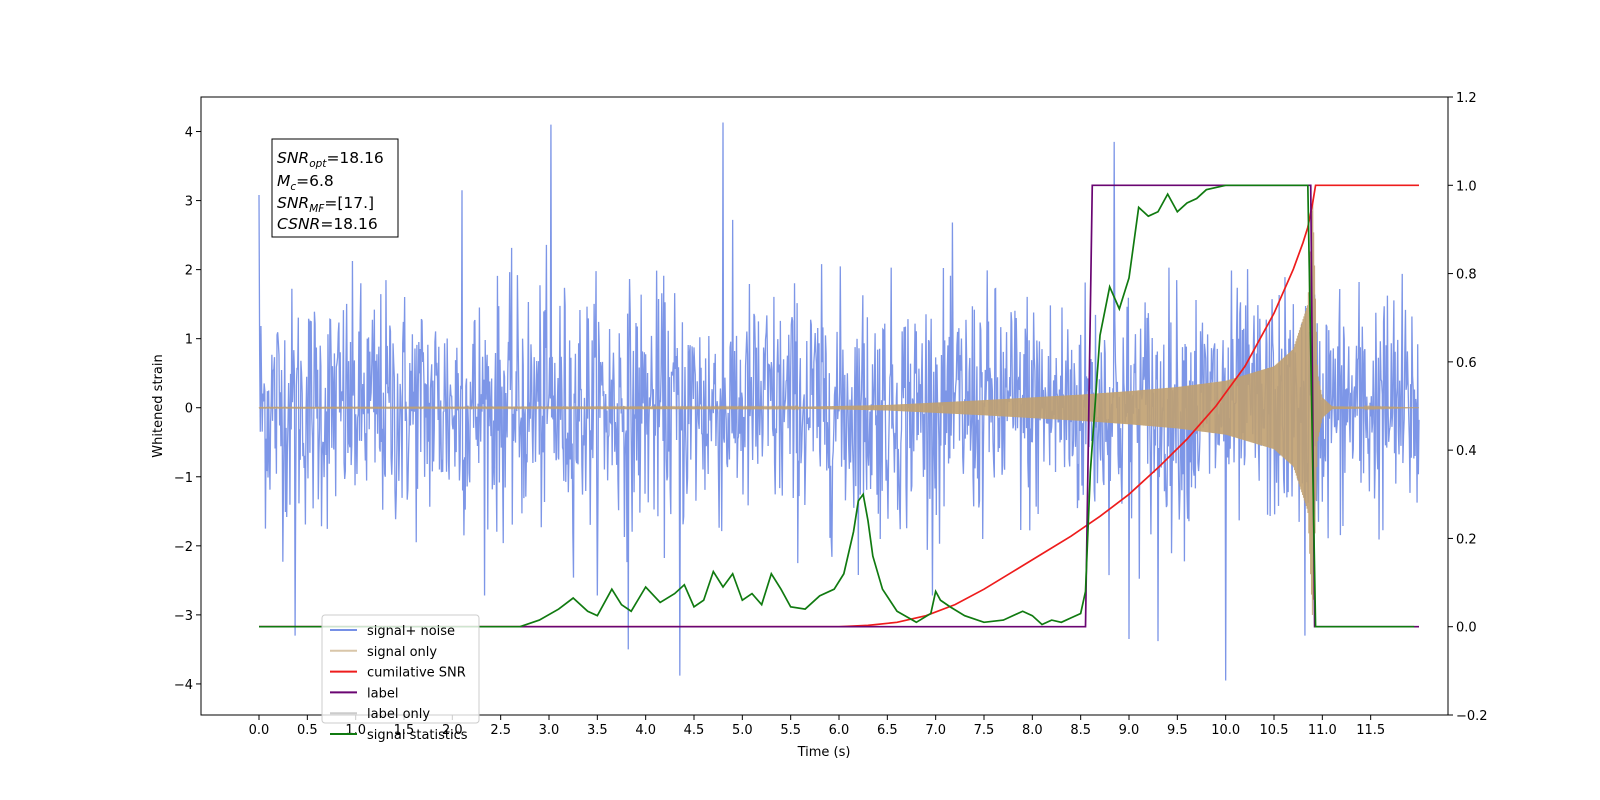 Image resolution: width=1600 pixels, height=800 pixels. What do you see at coordinates (1177, 730) in the screenshot?
I see `x-tick-label: 9.5` at bounding box center [1177, 730].